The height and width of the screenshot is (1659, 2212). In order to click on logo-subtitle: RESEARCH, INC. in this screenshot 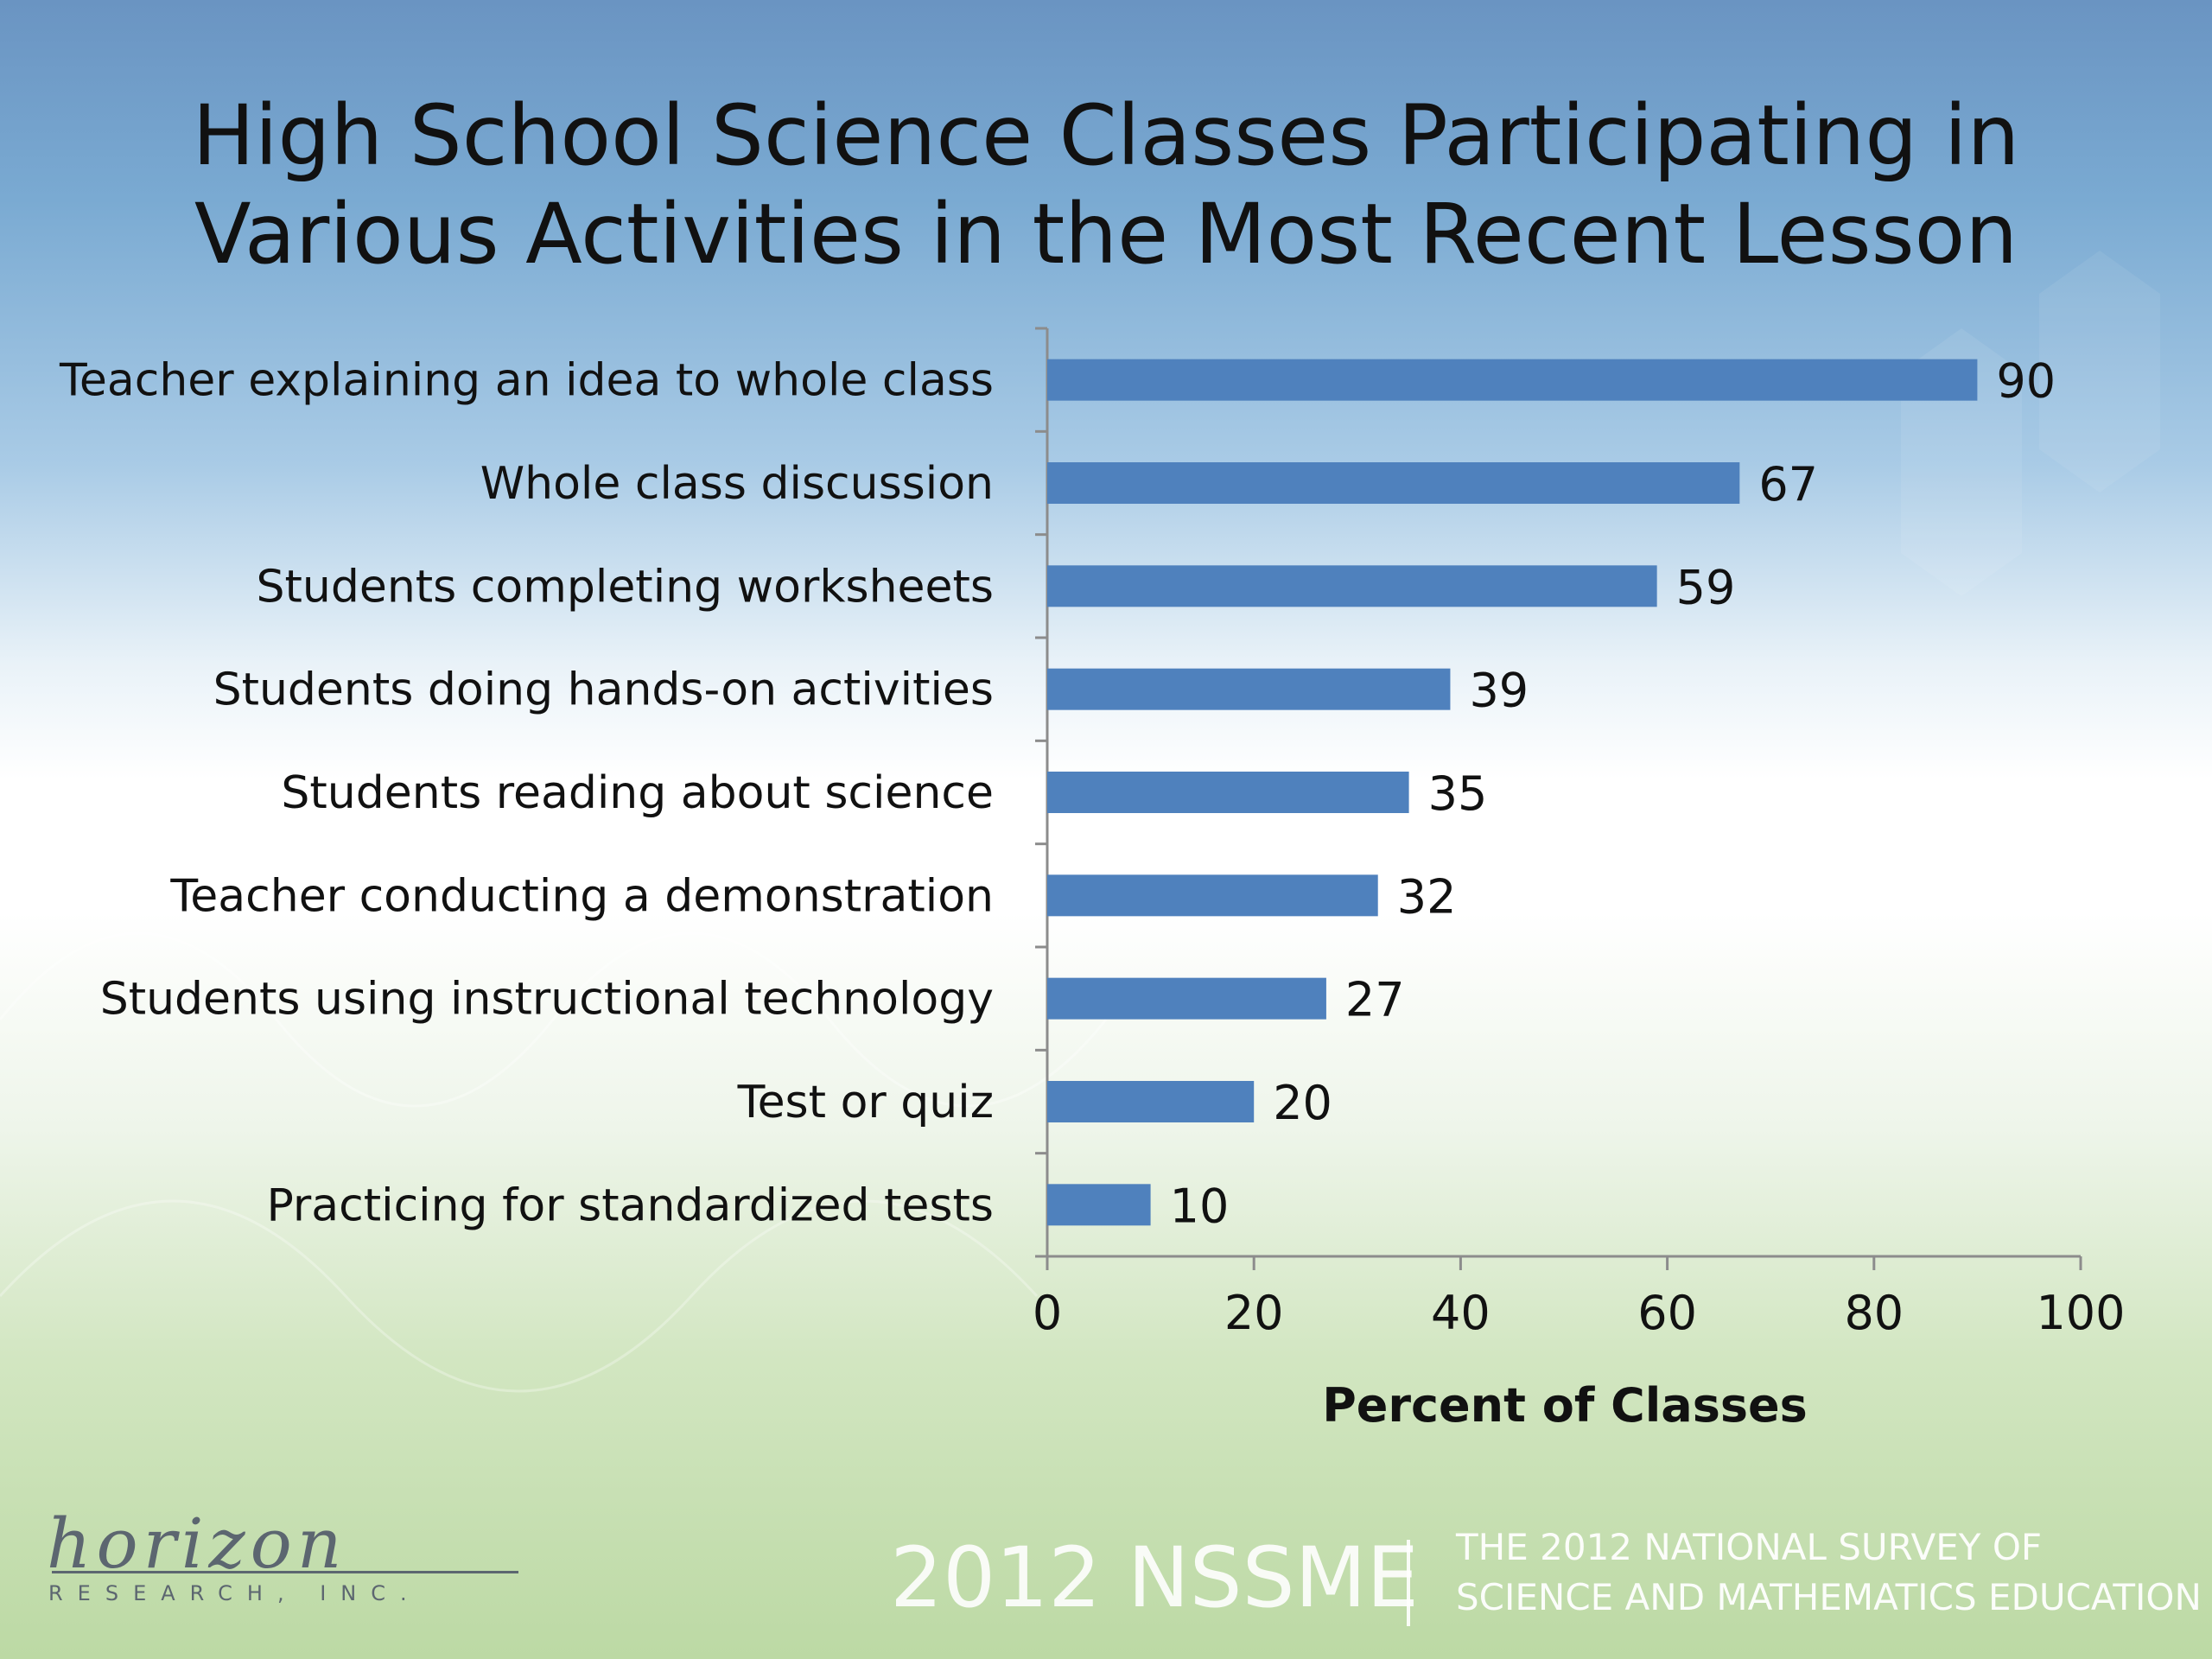, I will do `click(235, 1593)`.